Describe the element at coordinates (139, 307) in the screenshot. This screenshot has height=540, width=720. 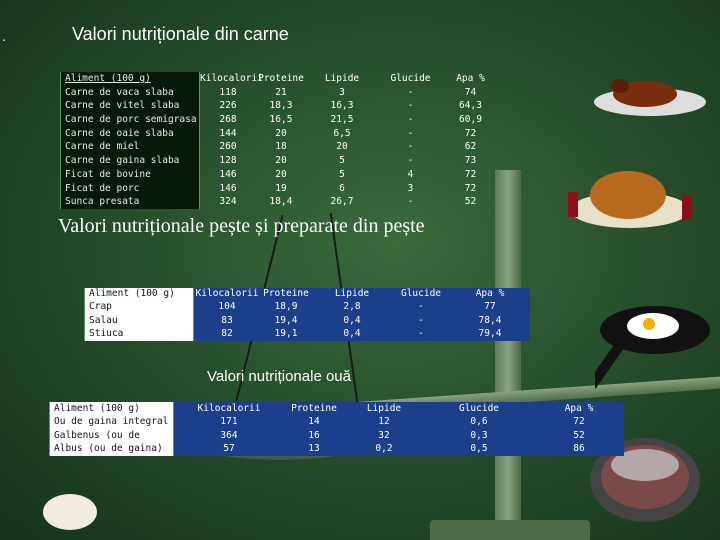
I see `food-name-cell: Crap` at that location.